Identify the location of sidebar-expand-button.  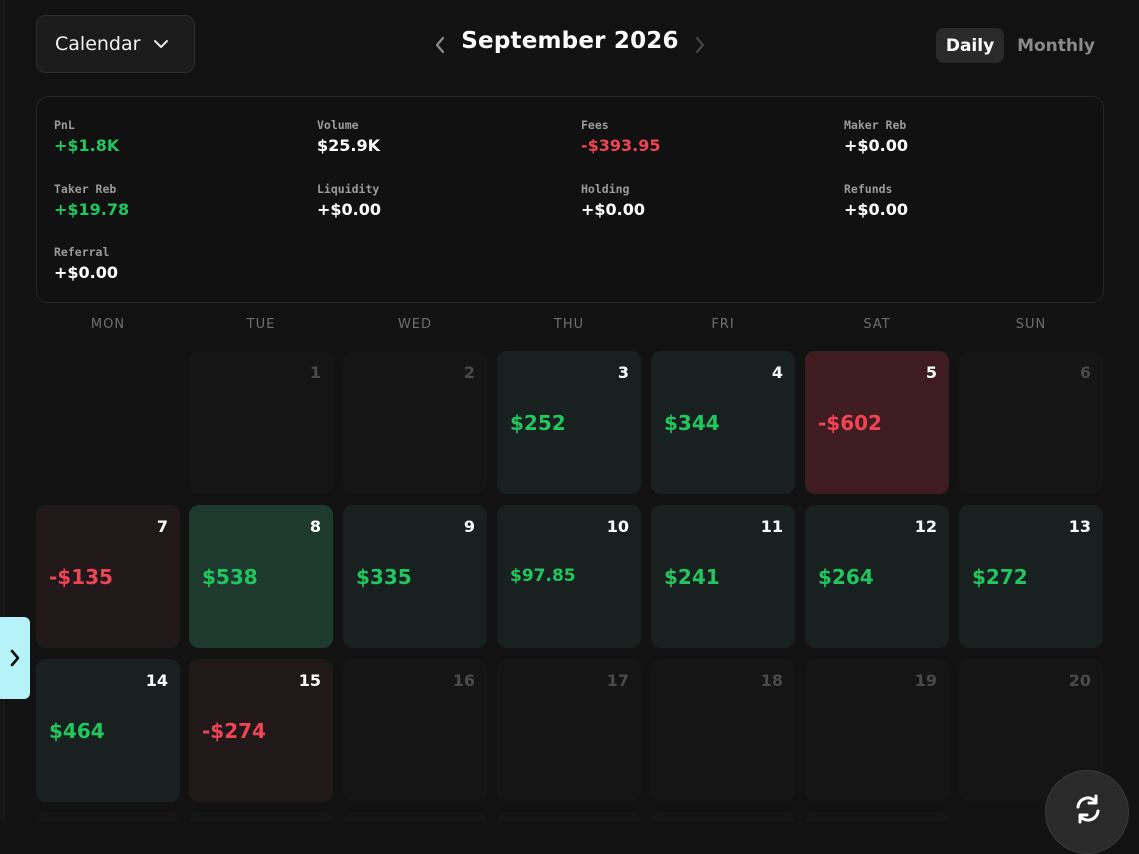
(15, 658).